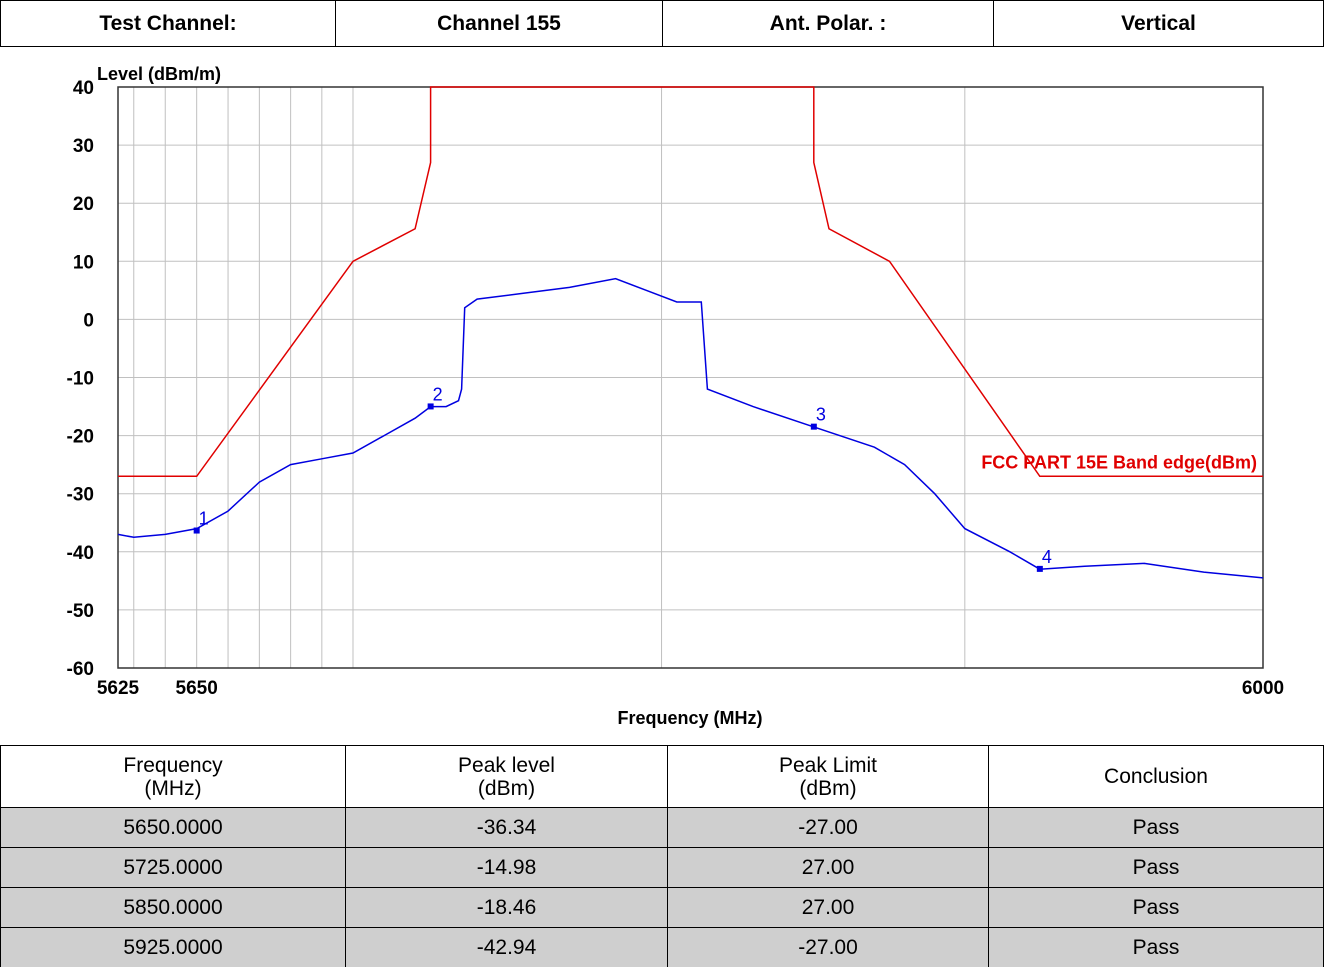 This screenshot has width=1325, height=967. I want to click on y-tick-label: 10, so click(83, 262).